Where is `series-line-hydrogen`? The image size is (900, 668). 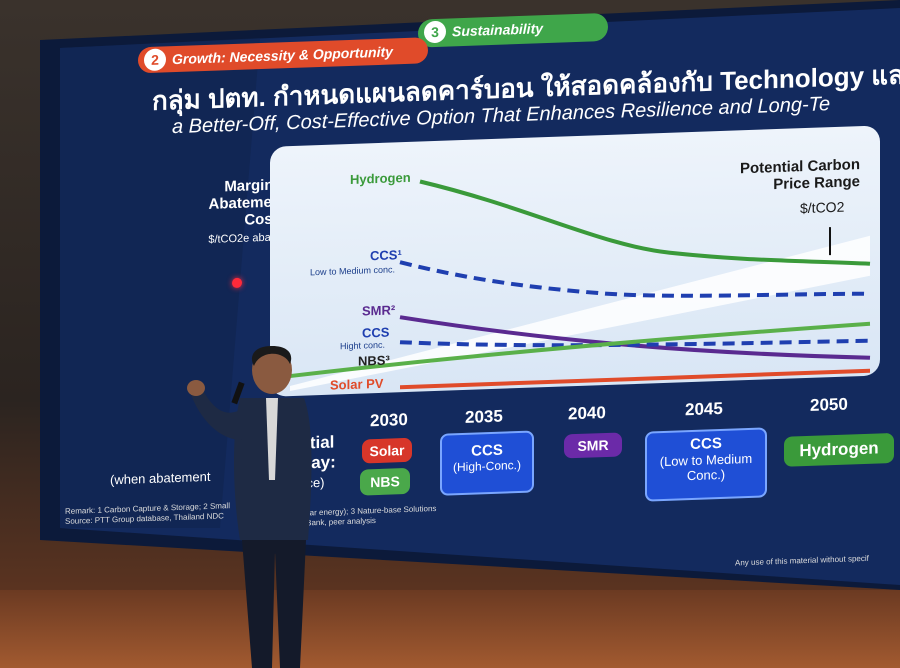
series-line-hydrogen is located at coordinates (645, 222).